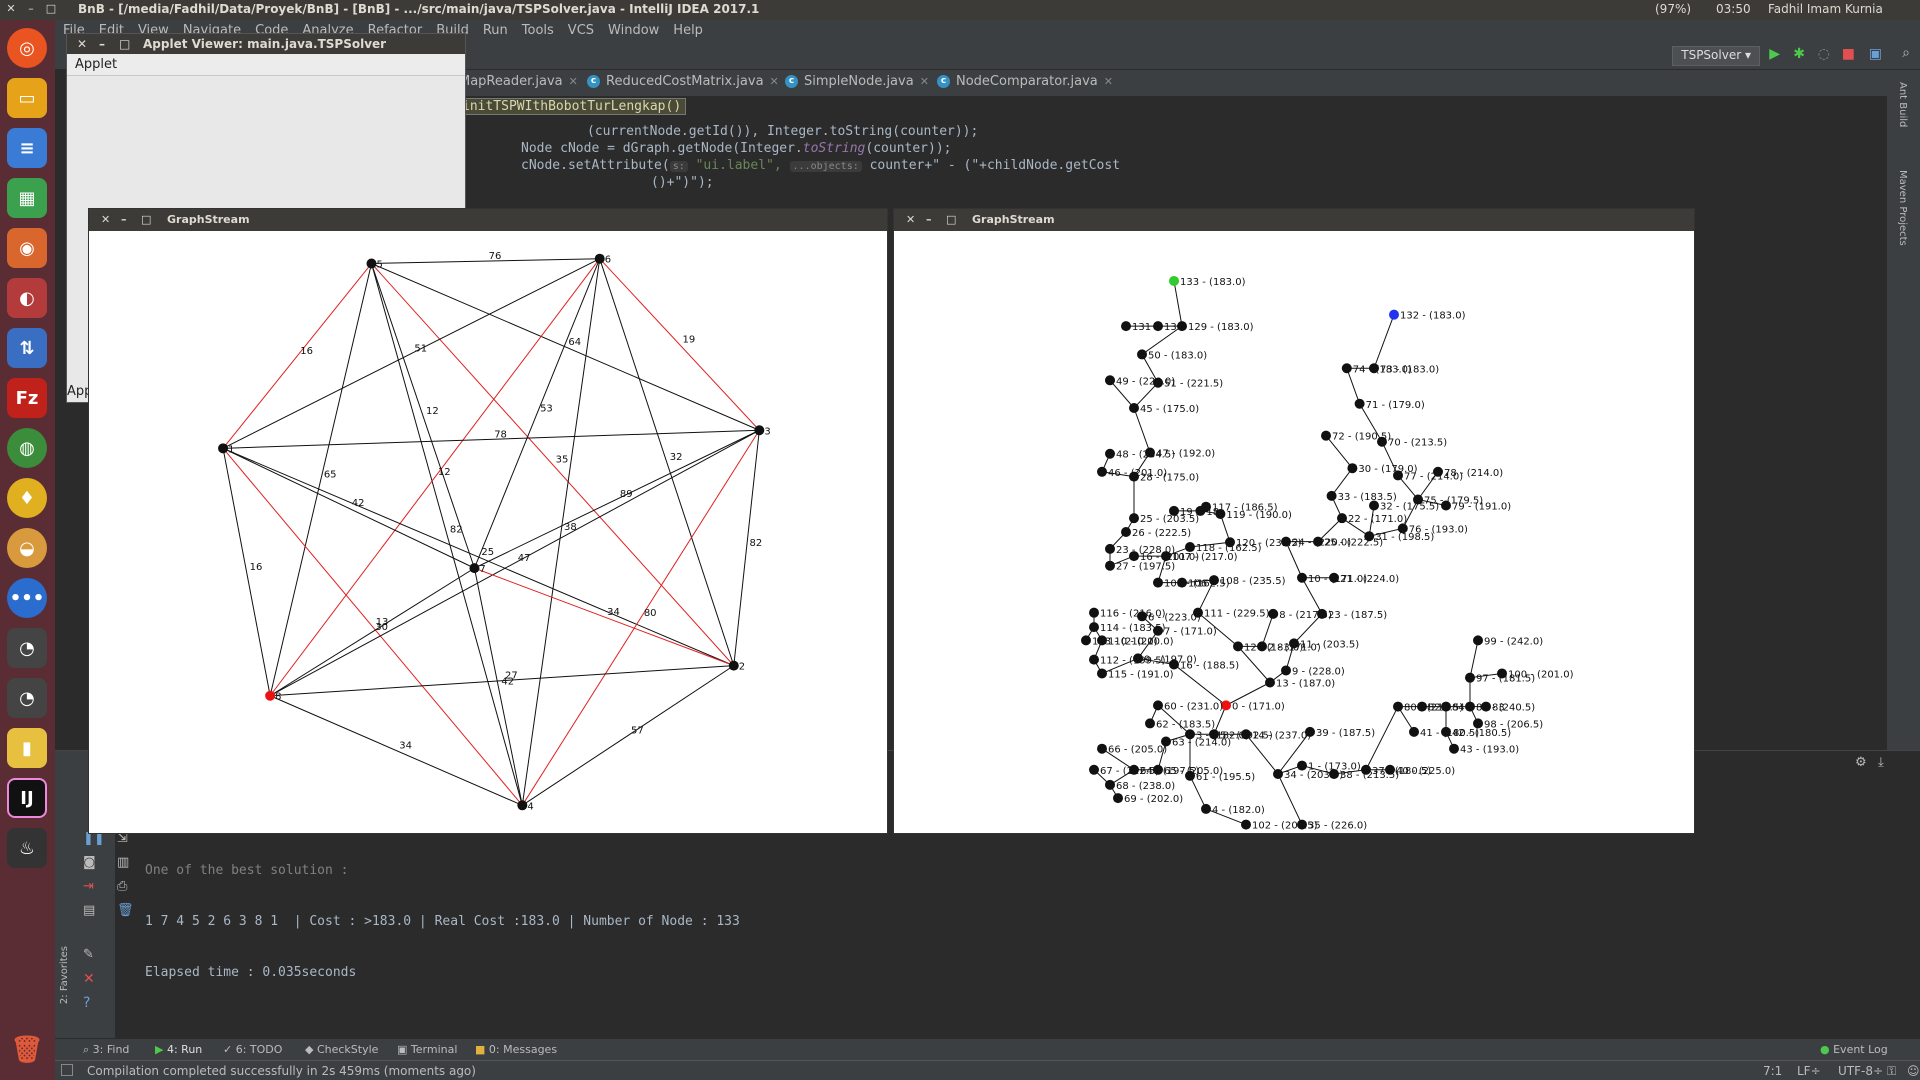 This screenshot has width=1920, height=1080. I want to click on notes-icon: ▮, so click(27, 748).